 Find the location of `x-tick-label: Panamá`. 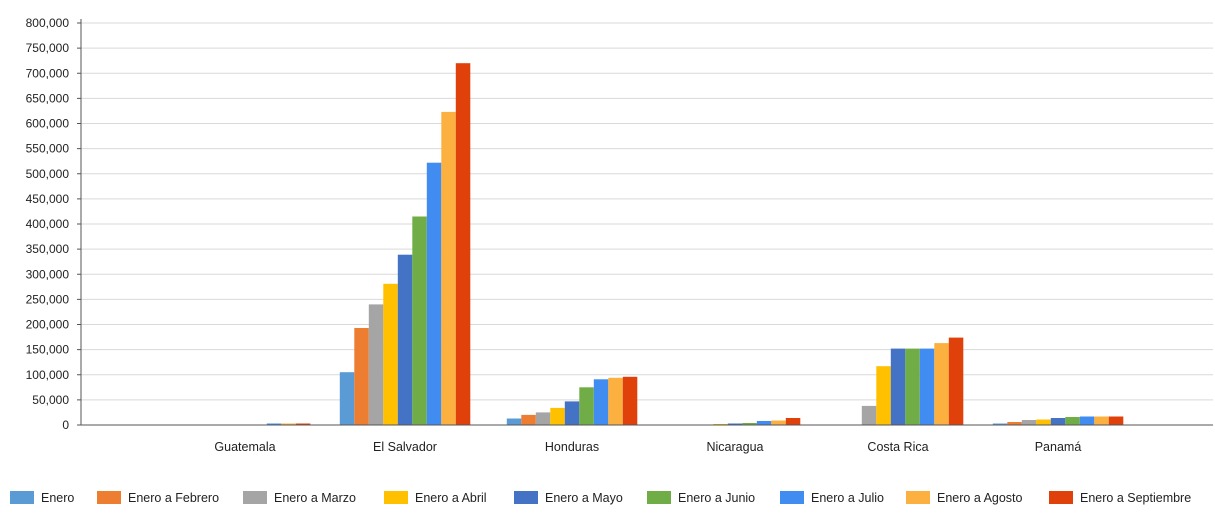

x-tick-label: Panamá is located at coordinates (1058, 447).